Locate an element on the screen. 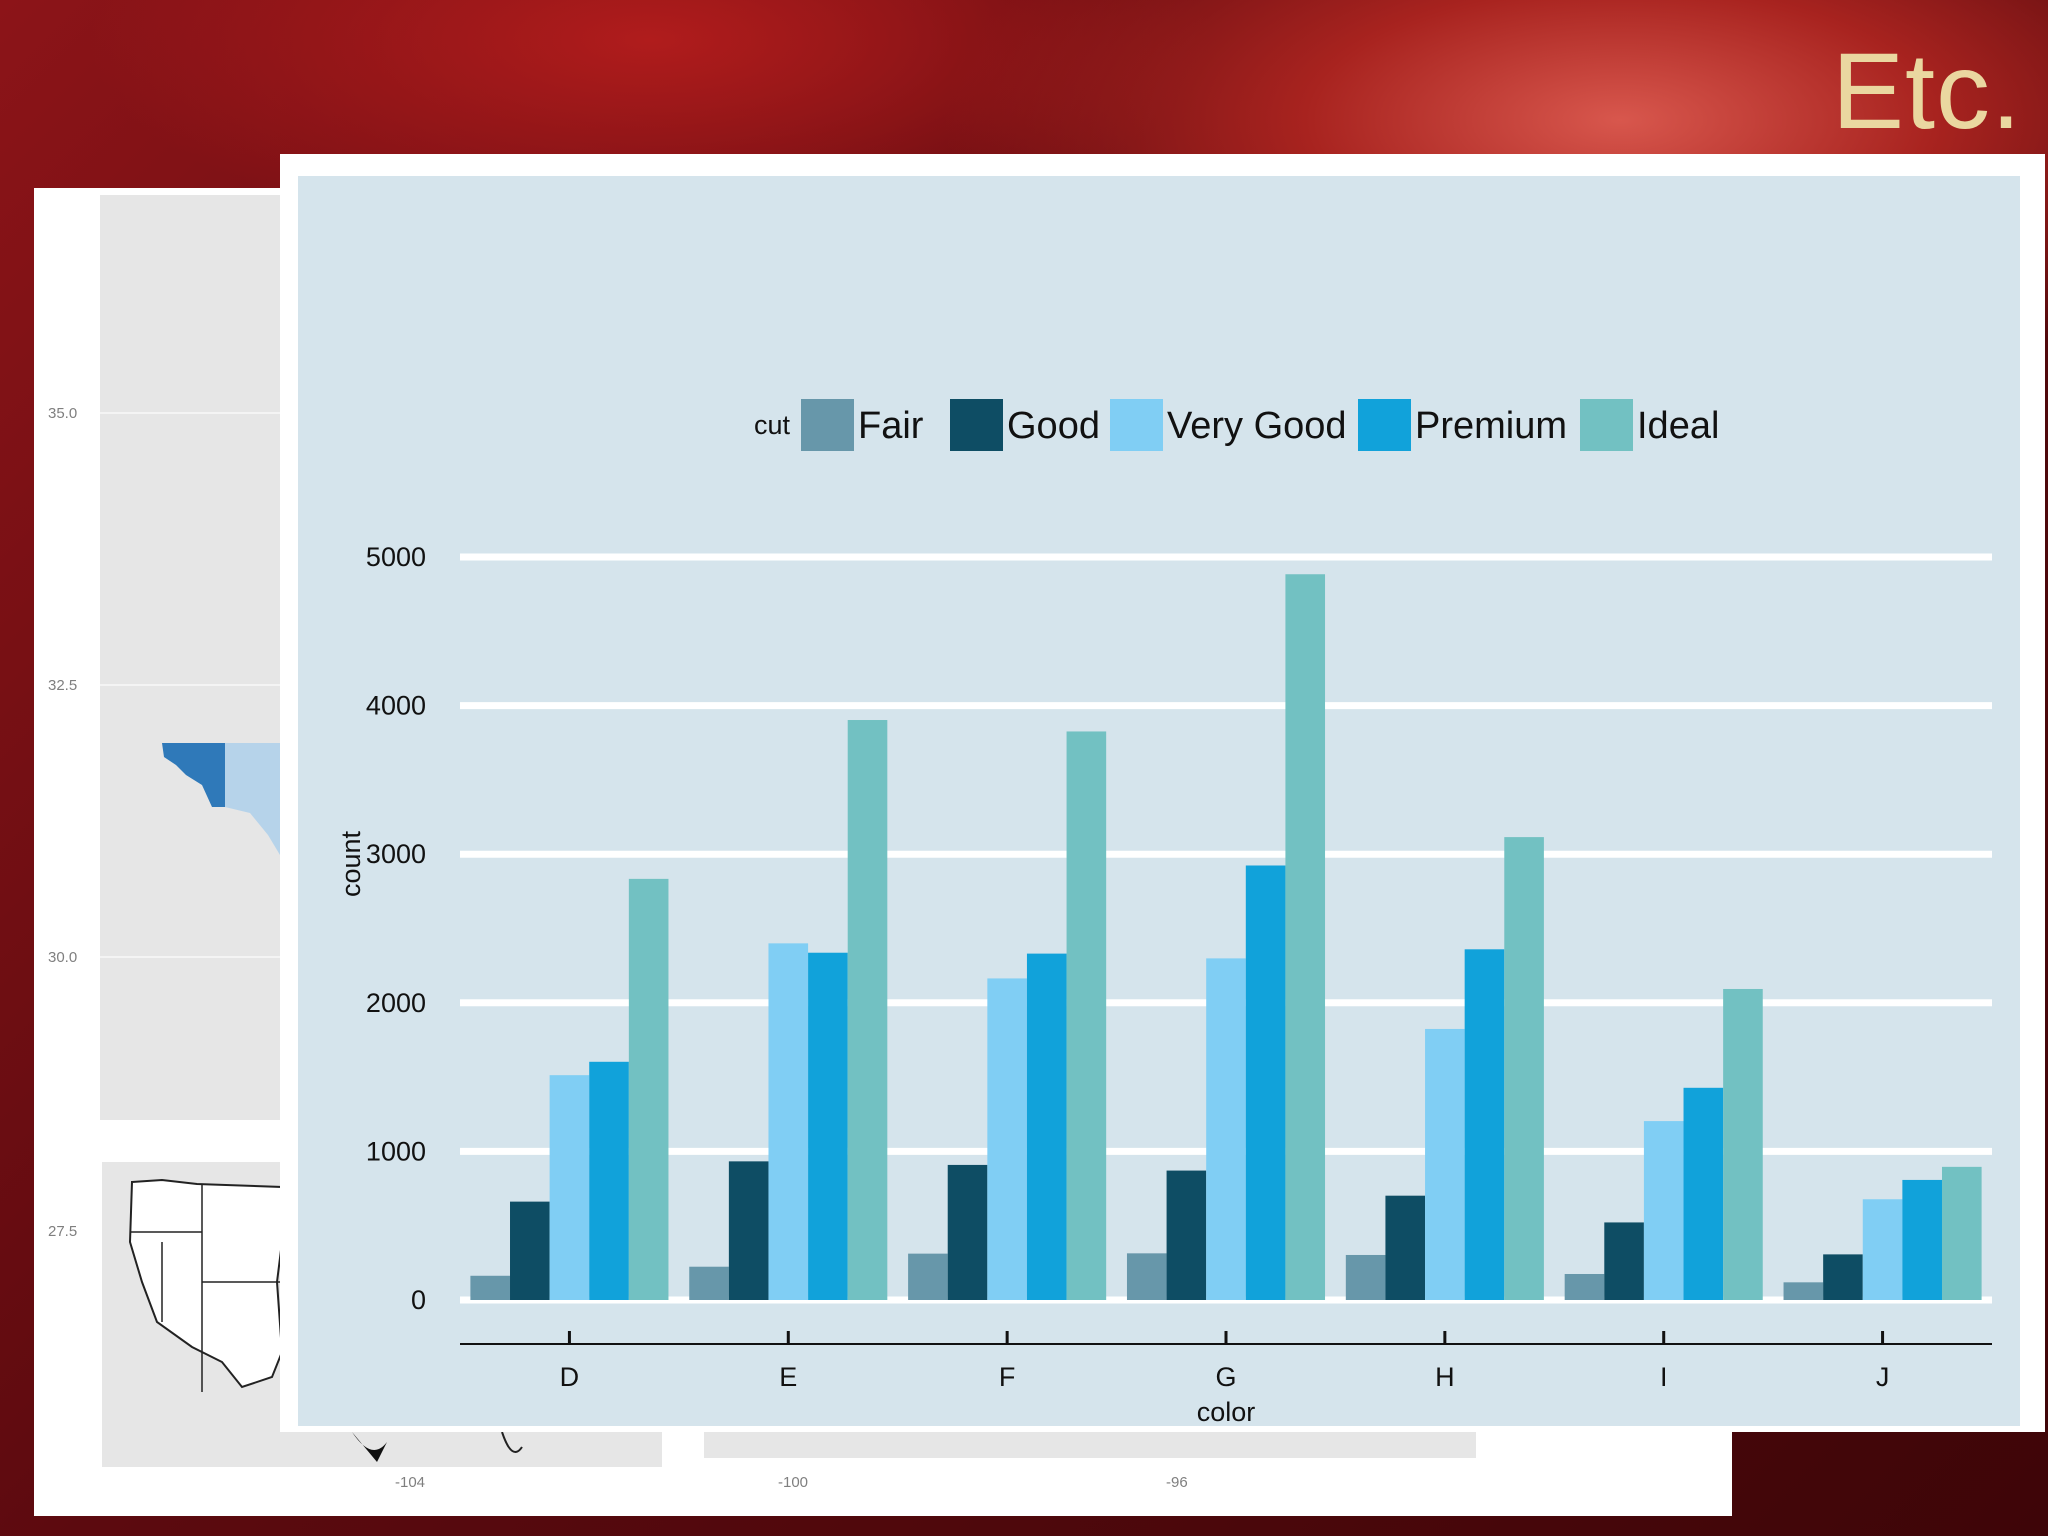 The image size is (2048, 1536). legend-key-ideal is located at coordinates (1606, 425).